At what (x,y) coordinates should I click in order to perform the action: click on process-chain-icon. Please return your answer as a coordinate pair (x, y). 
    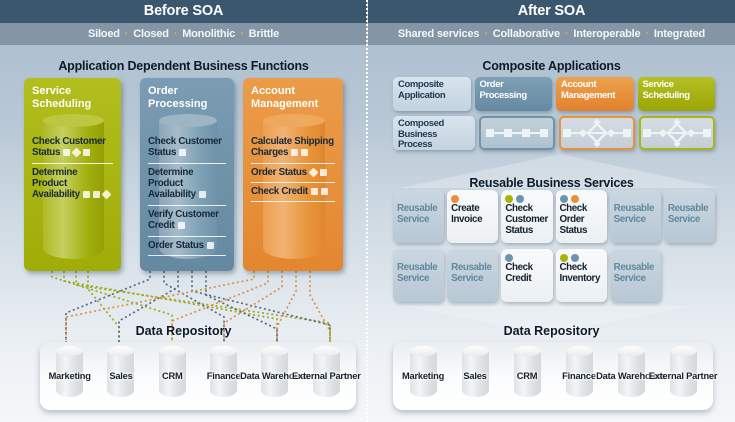
    Looking at the image, I should click on (517, 133).